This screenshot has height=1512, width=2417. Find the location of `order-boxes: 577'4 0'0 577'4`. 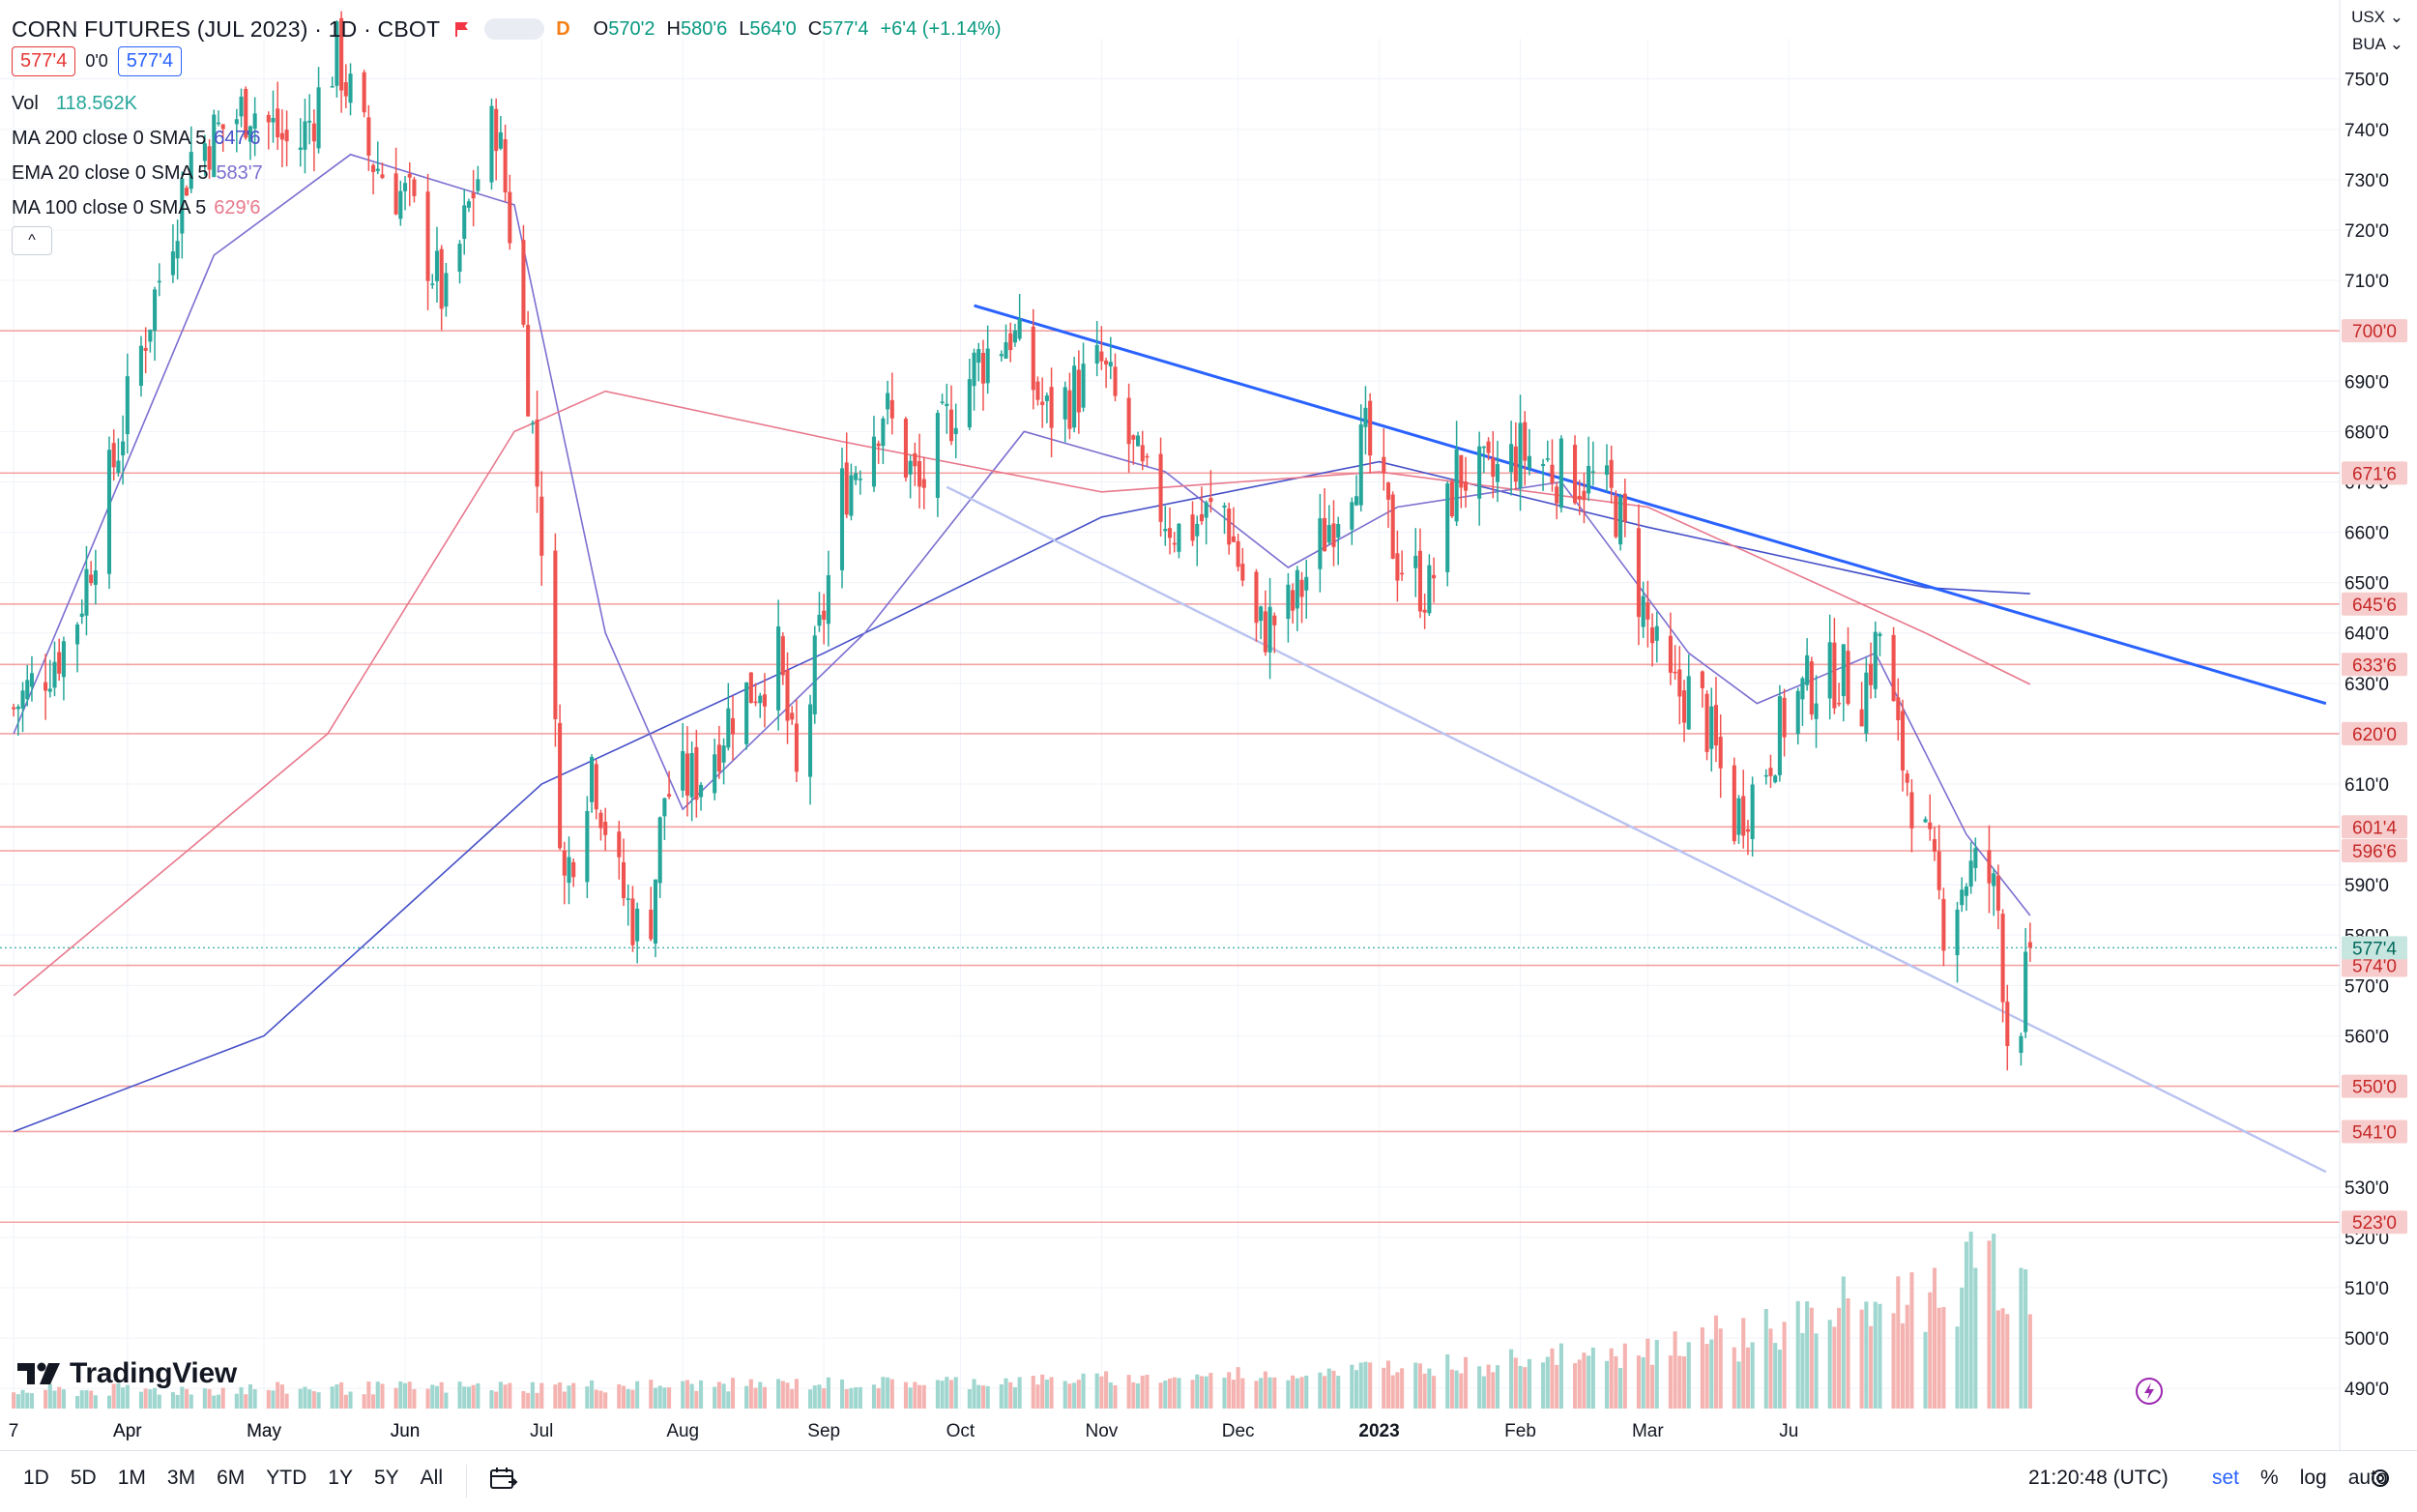

order-boxes: 577'4 0'0 577'4 is located at coordinates (97, 61).